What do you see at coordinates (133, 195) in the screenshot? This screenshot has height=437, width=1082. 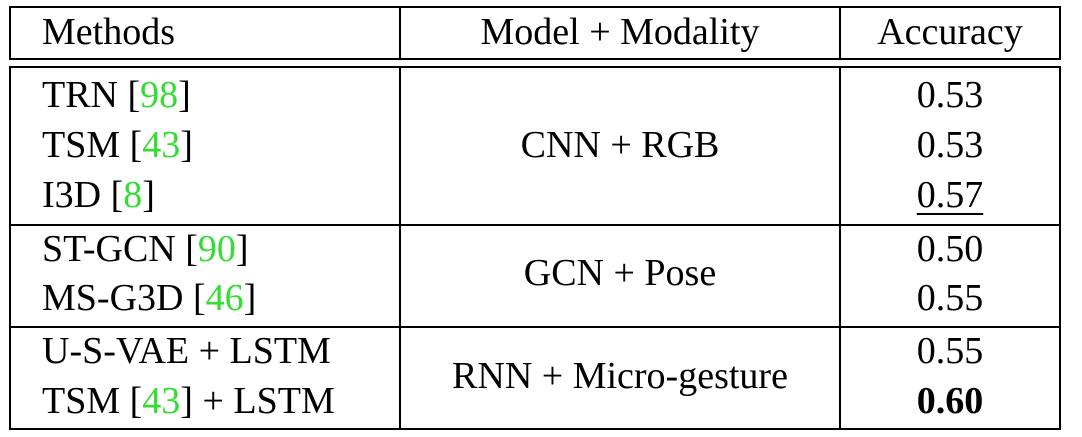 I see `citation-link: 8` at bounding box center [133, 195].